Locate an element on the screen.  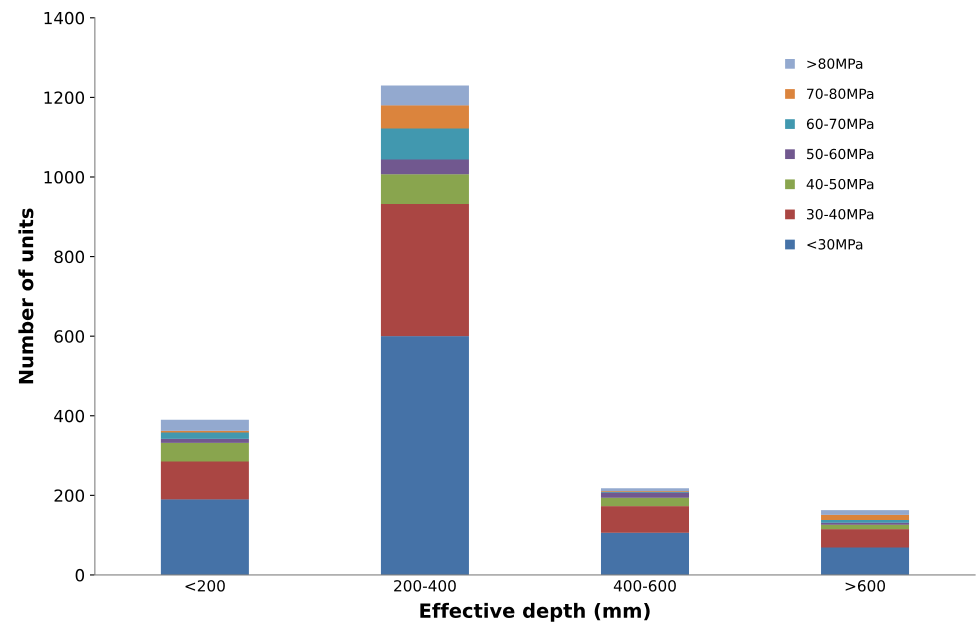
y-axis-title: Number of units is located at coordinates (26, 296).